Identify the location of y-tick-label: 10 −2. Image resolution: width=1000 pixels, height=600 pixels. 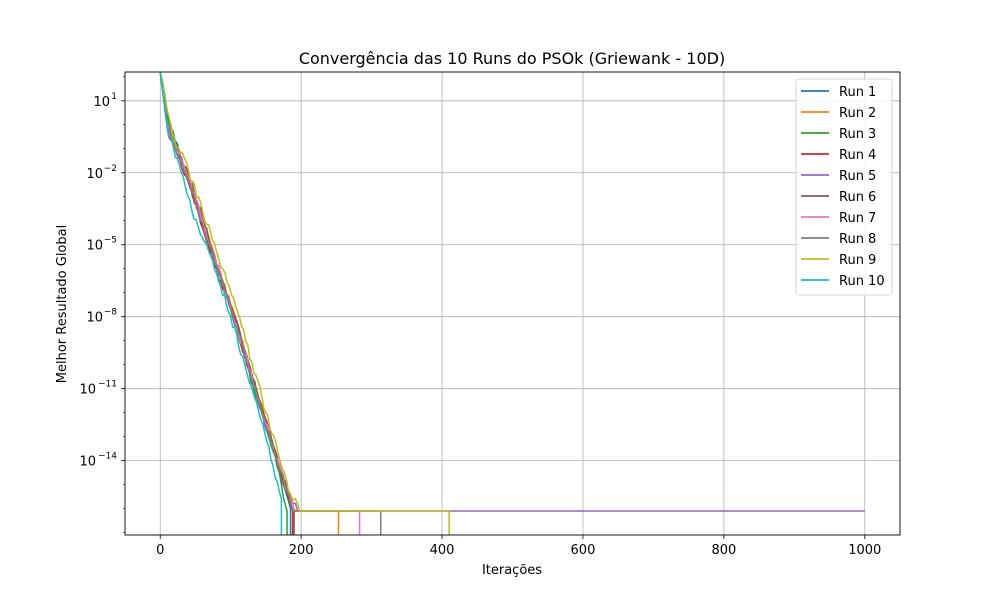
(101, 173).